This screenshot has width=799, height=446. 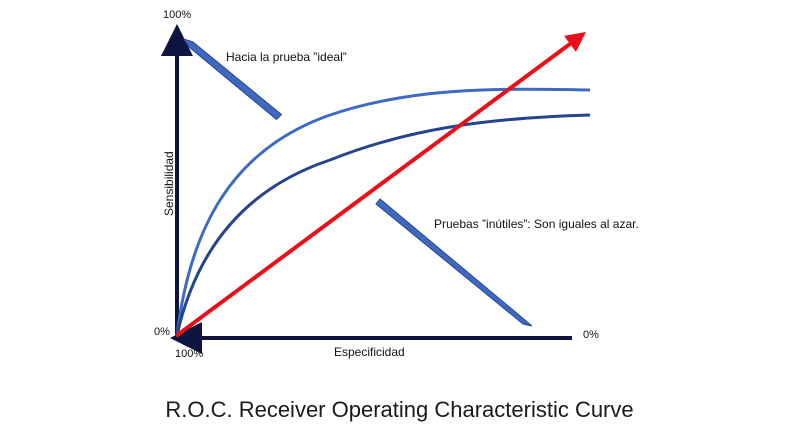 I want to click on x-right-label: 0%, so click(x=591, y=335).